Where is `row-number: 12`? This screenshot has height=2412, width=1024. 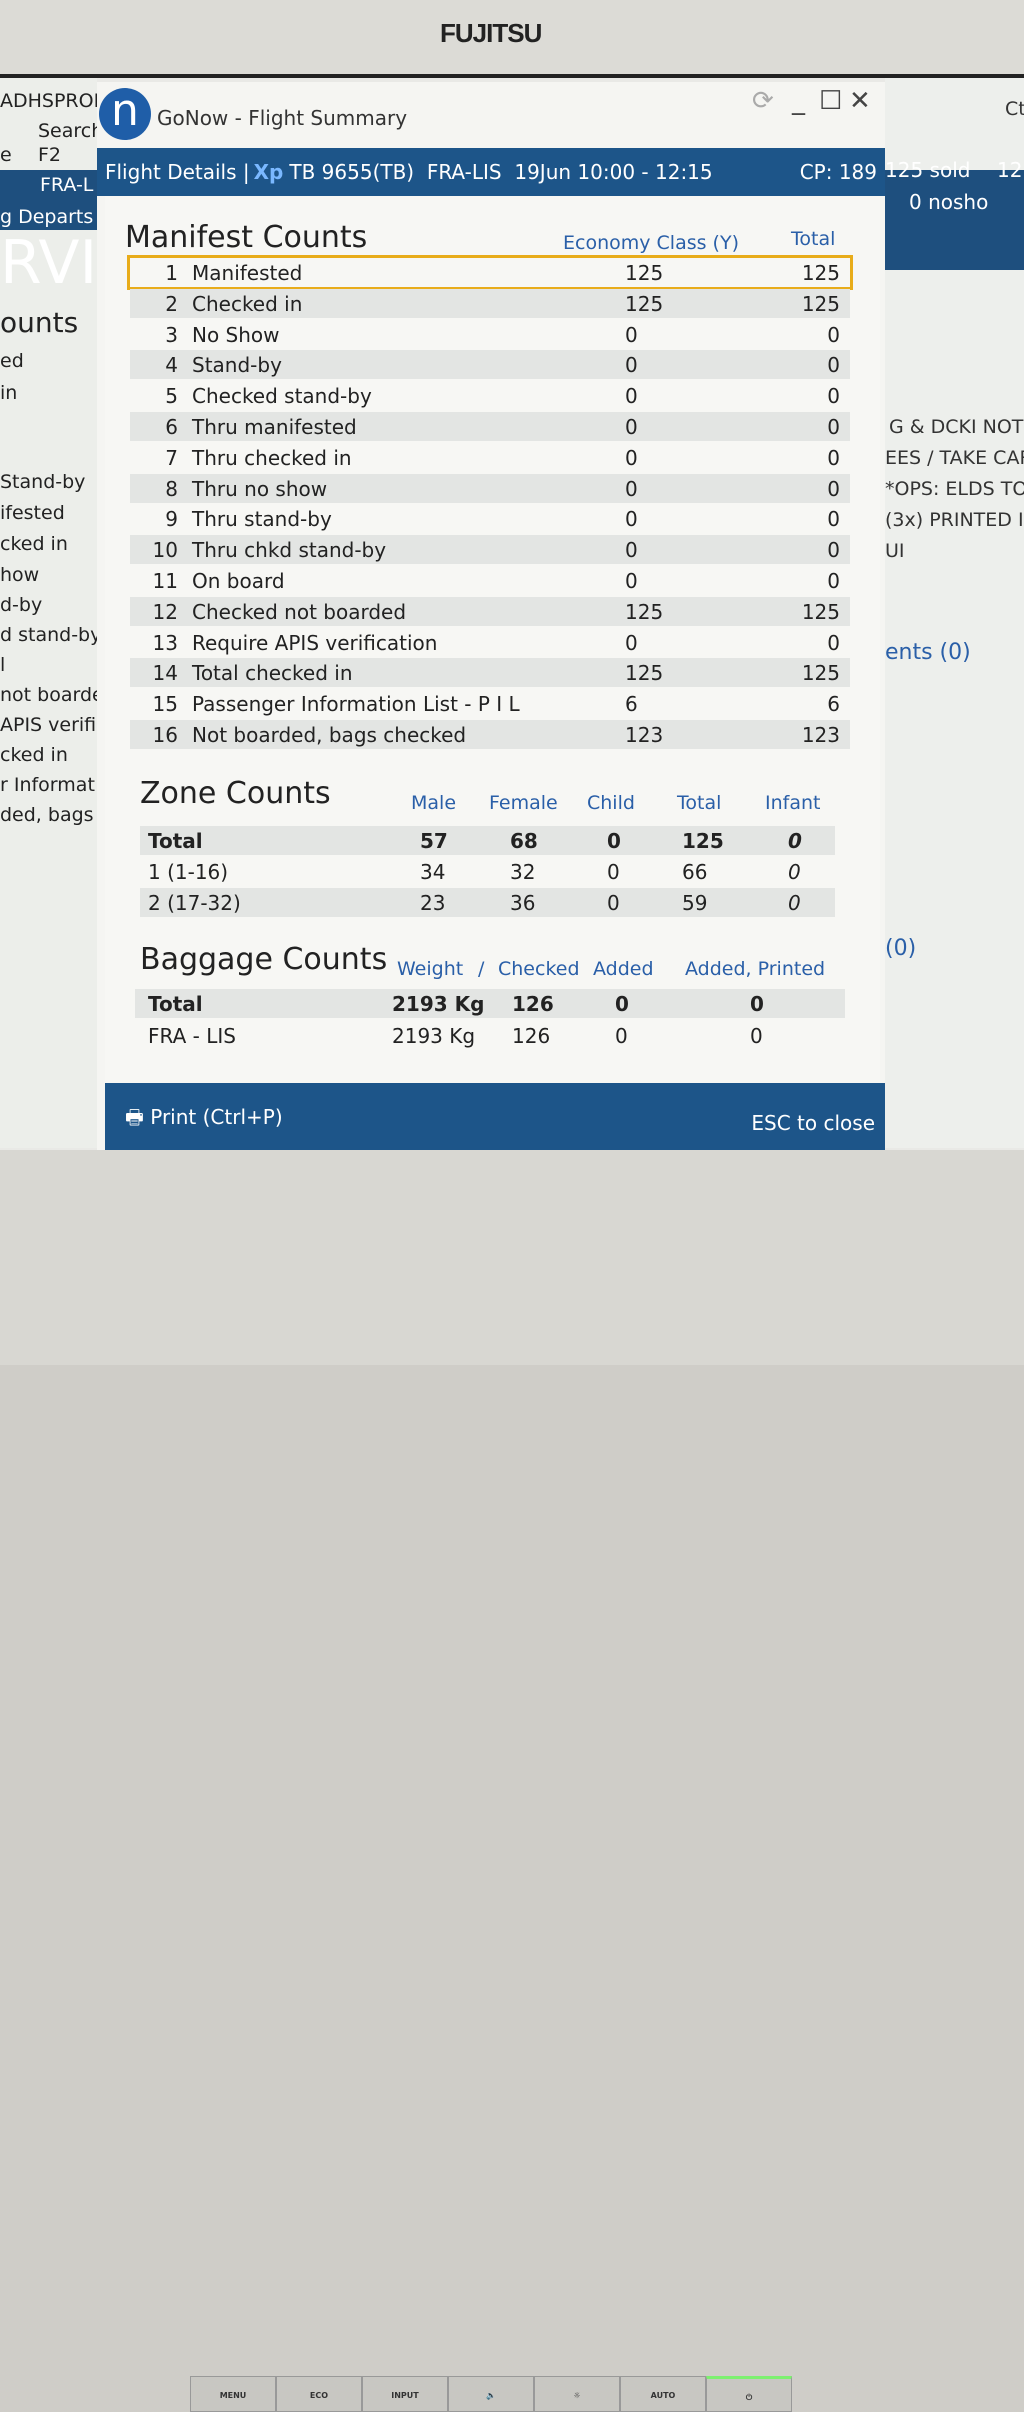 row-number: 12 is located at coordinates (165, 611).